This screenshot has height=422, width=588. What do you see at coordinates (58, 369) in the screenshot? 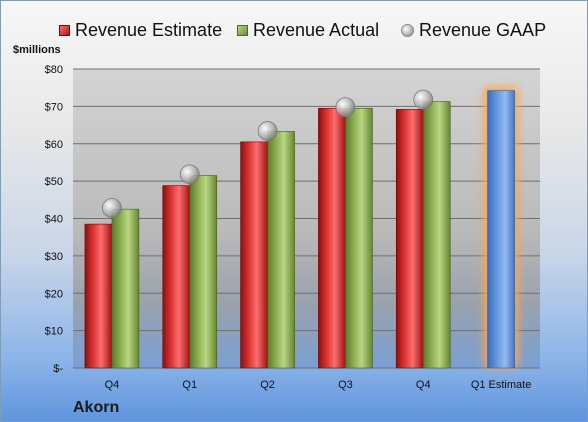
I see `y-tick-label: $-` at bounding box center [58, 369].